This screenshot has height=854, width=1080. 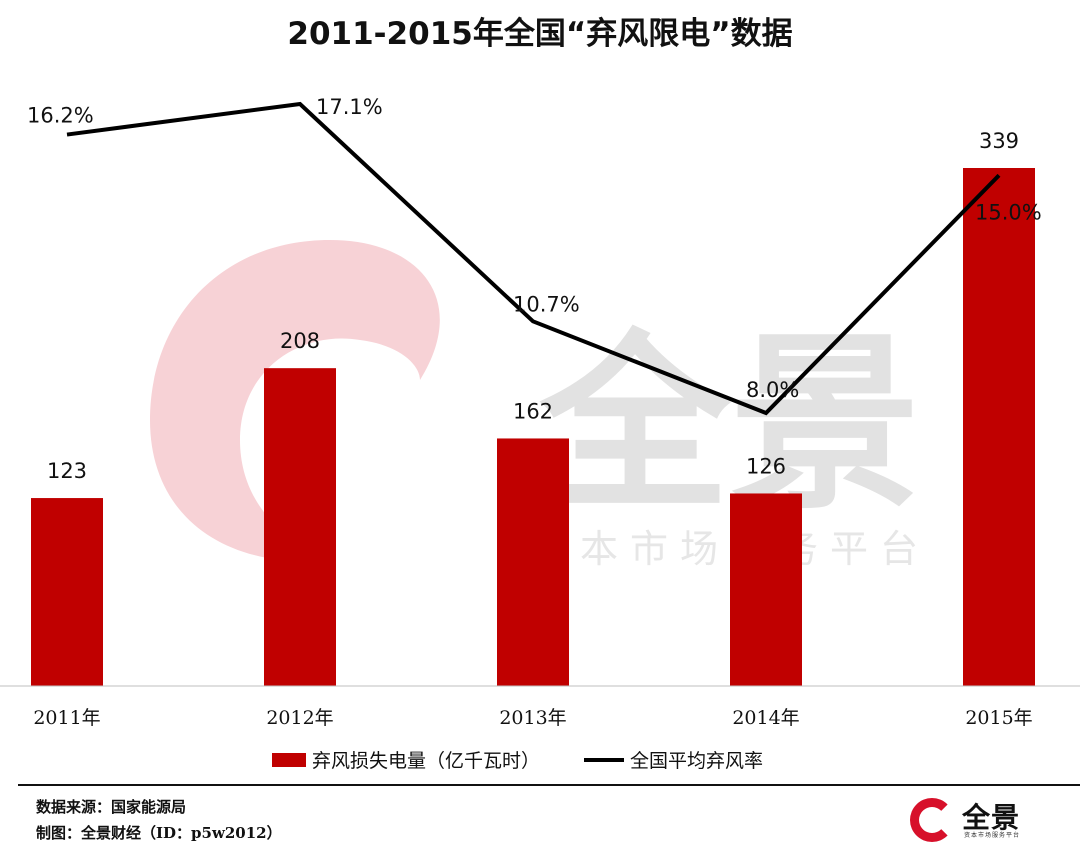 What do you see at coordinates (932, 820) in the screenshot?
I see `logo-icon` at bounding box center [932, 820].